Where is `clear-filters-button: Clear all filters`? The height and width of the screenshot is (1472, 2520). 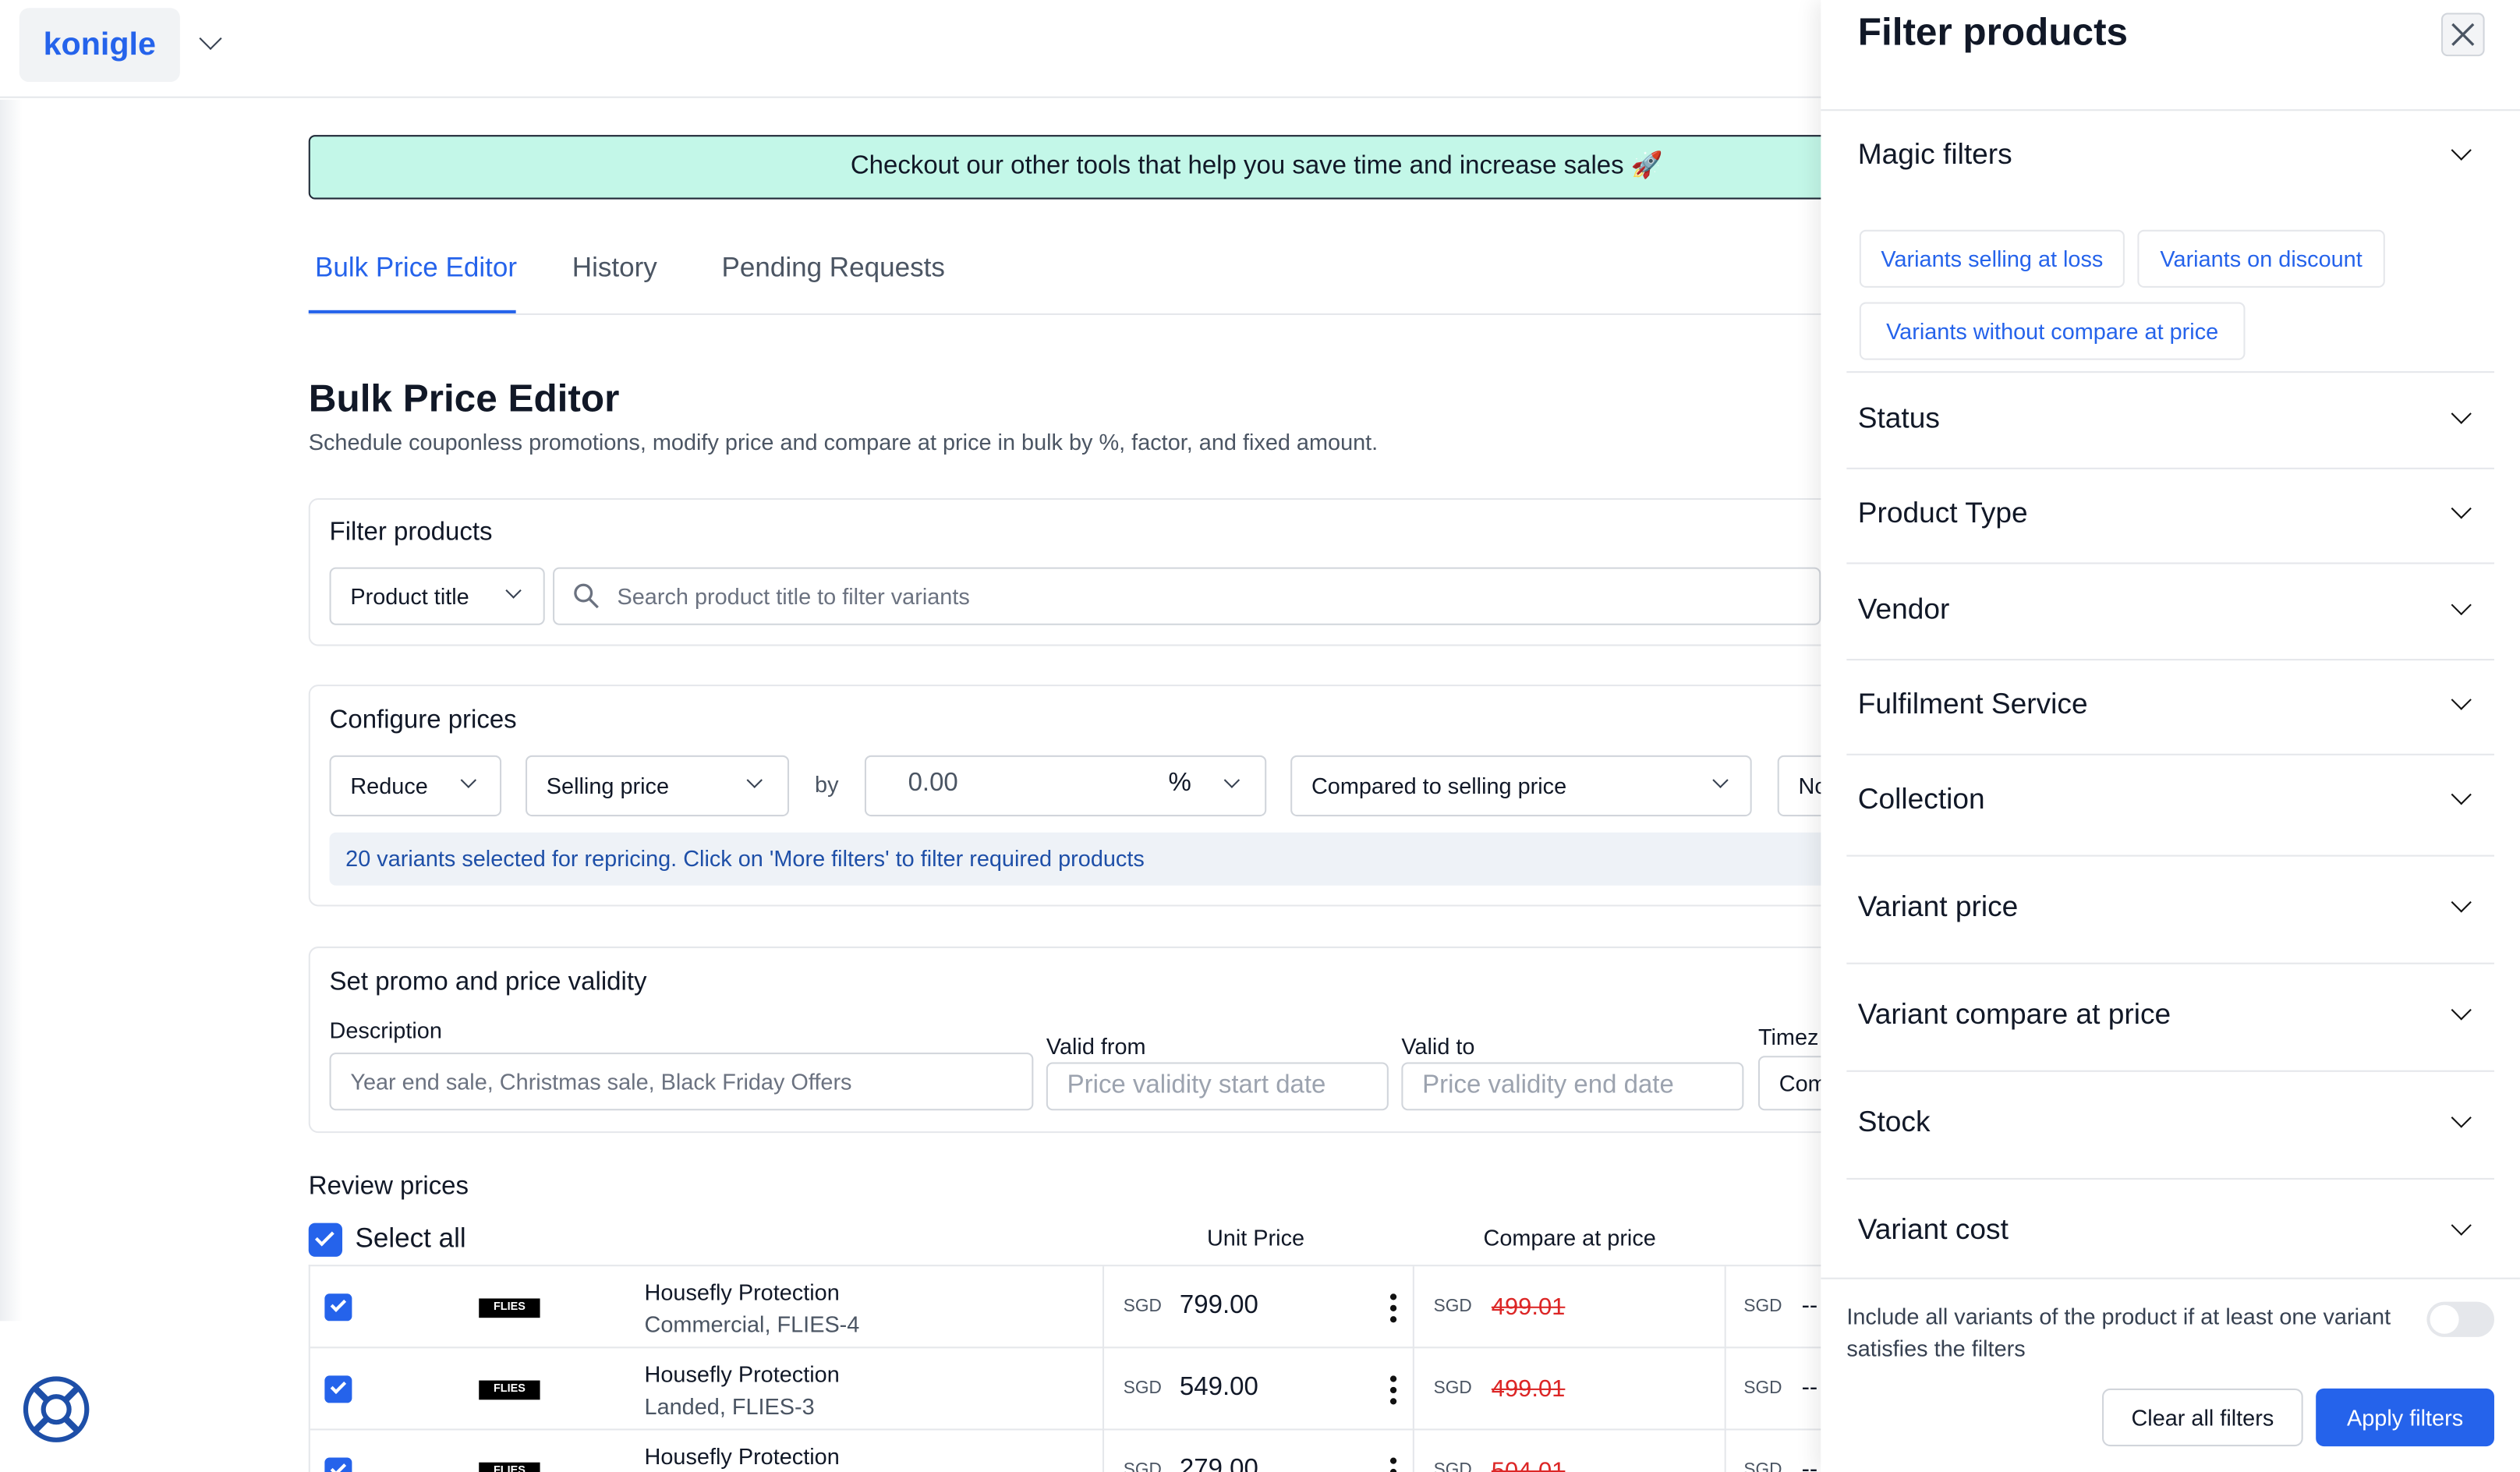
clear-filters-button: Clear all filters is located at coordinates (2203, 1417).